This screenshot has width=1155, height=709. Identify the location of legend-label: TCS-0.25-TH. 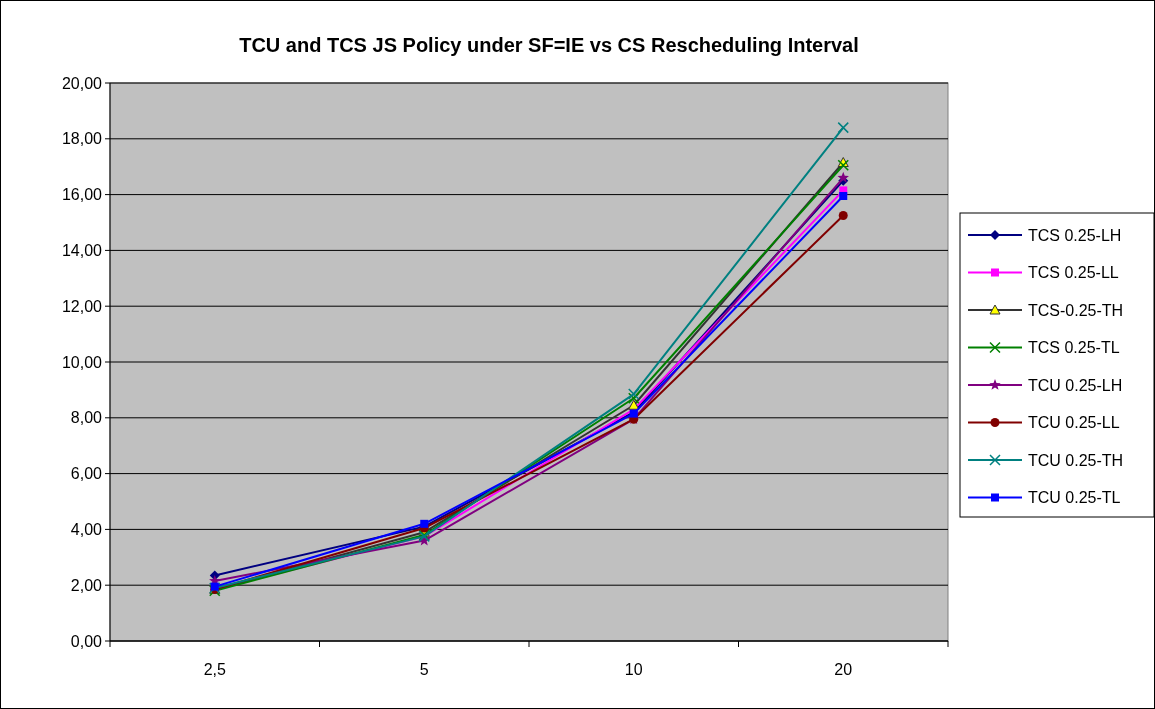
(1076, 310).